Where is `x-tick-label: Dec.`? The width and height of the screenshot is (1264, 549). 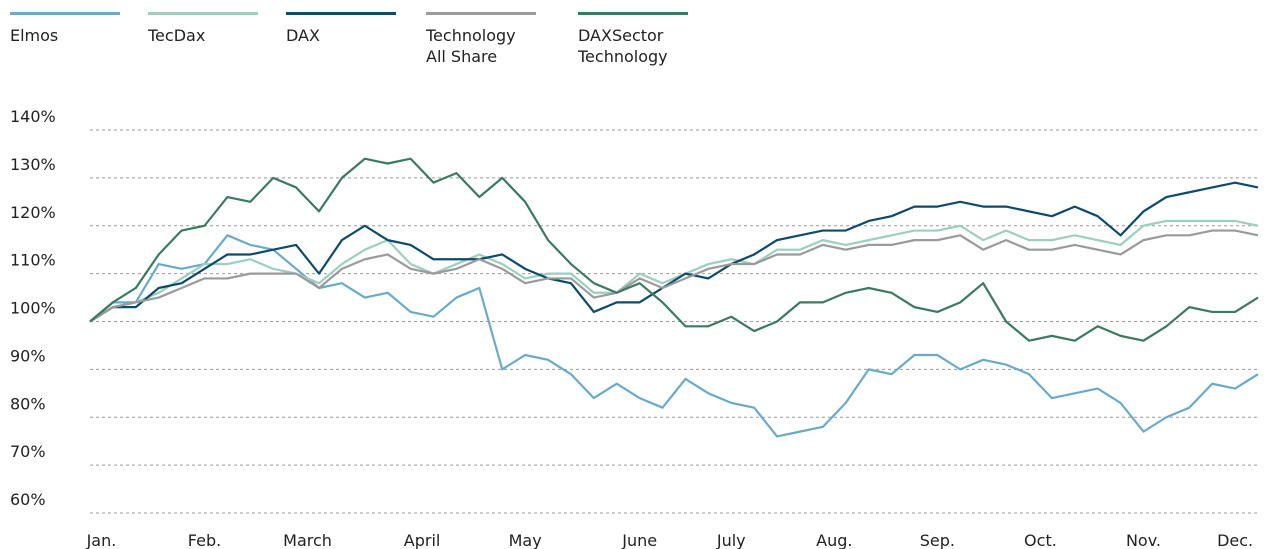
x-tick-label: Dec. is located at coordinates (1235, 540).